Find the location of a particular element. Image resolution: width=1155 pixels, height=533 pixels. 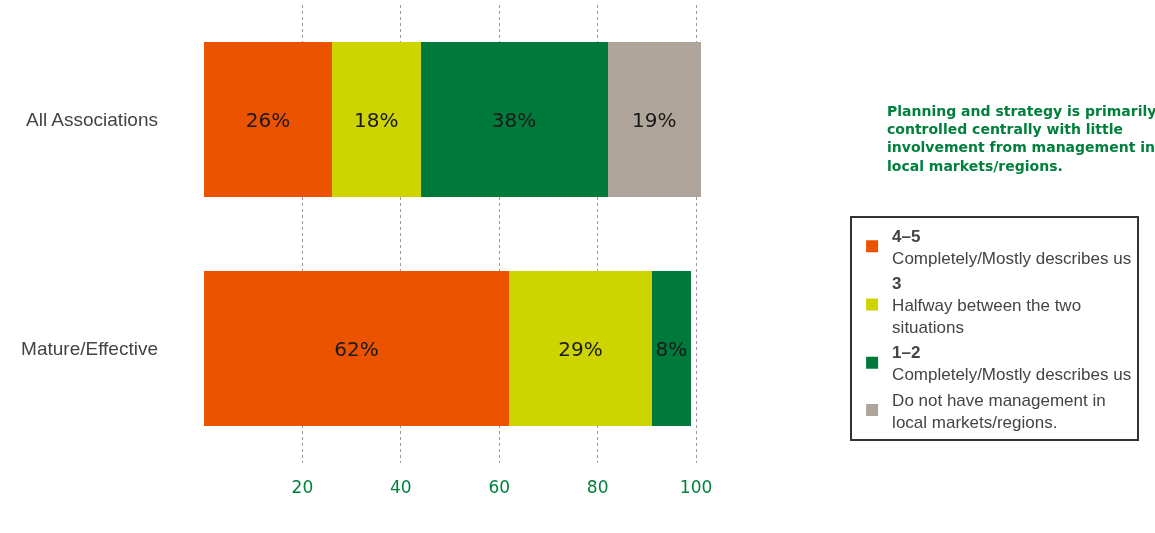

x-tick-label: 40 is located at coordinates (401, 487).